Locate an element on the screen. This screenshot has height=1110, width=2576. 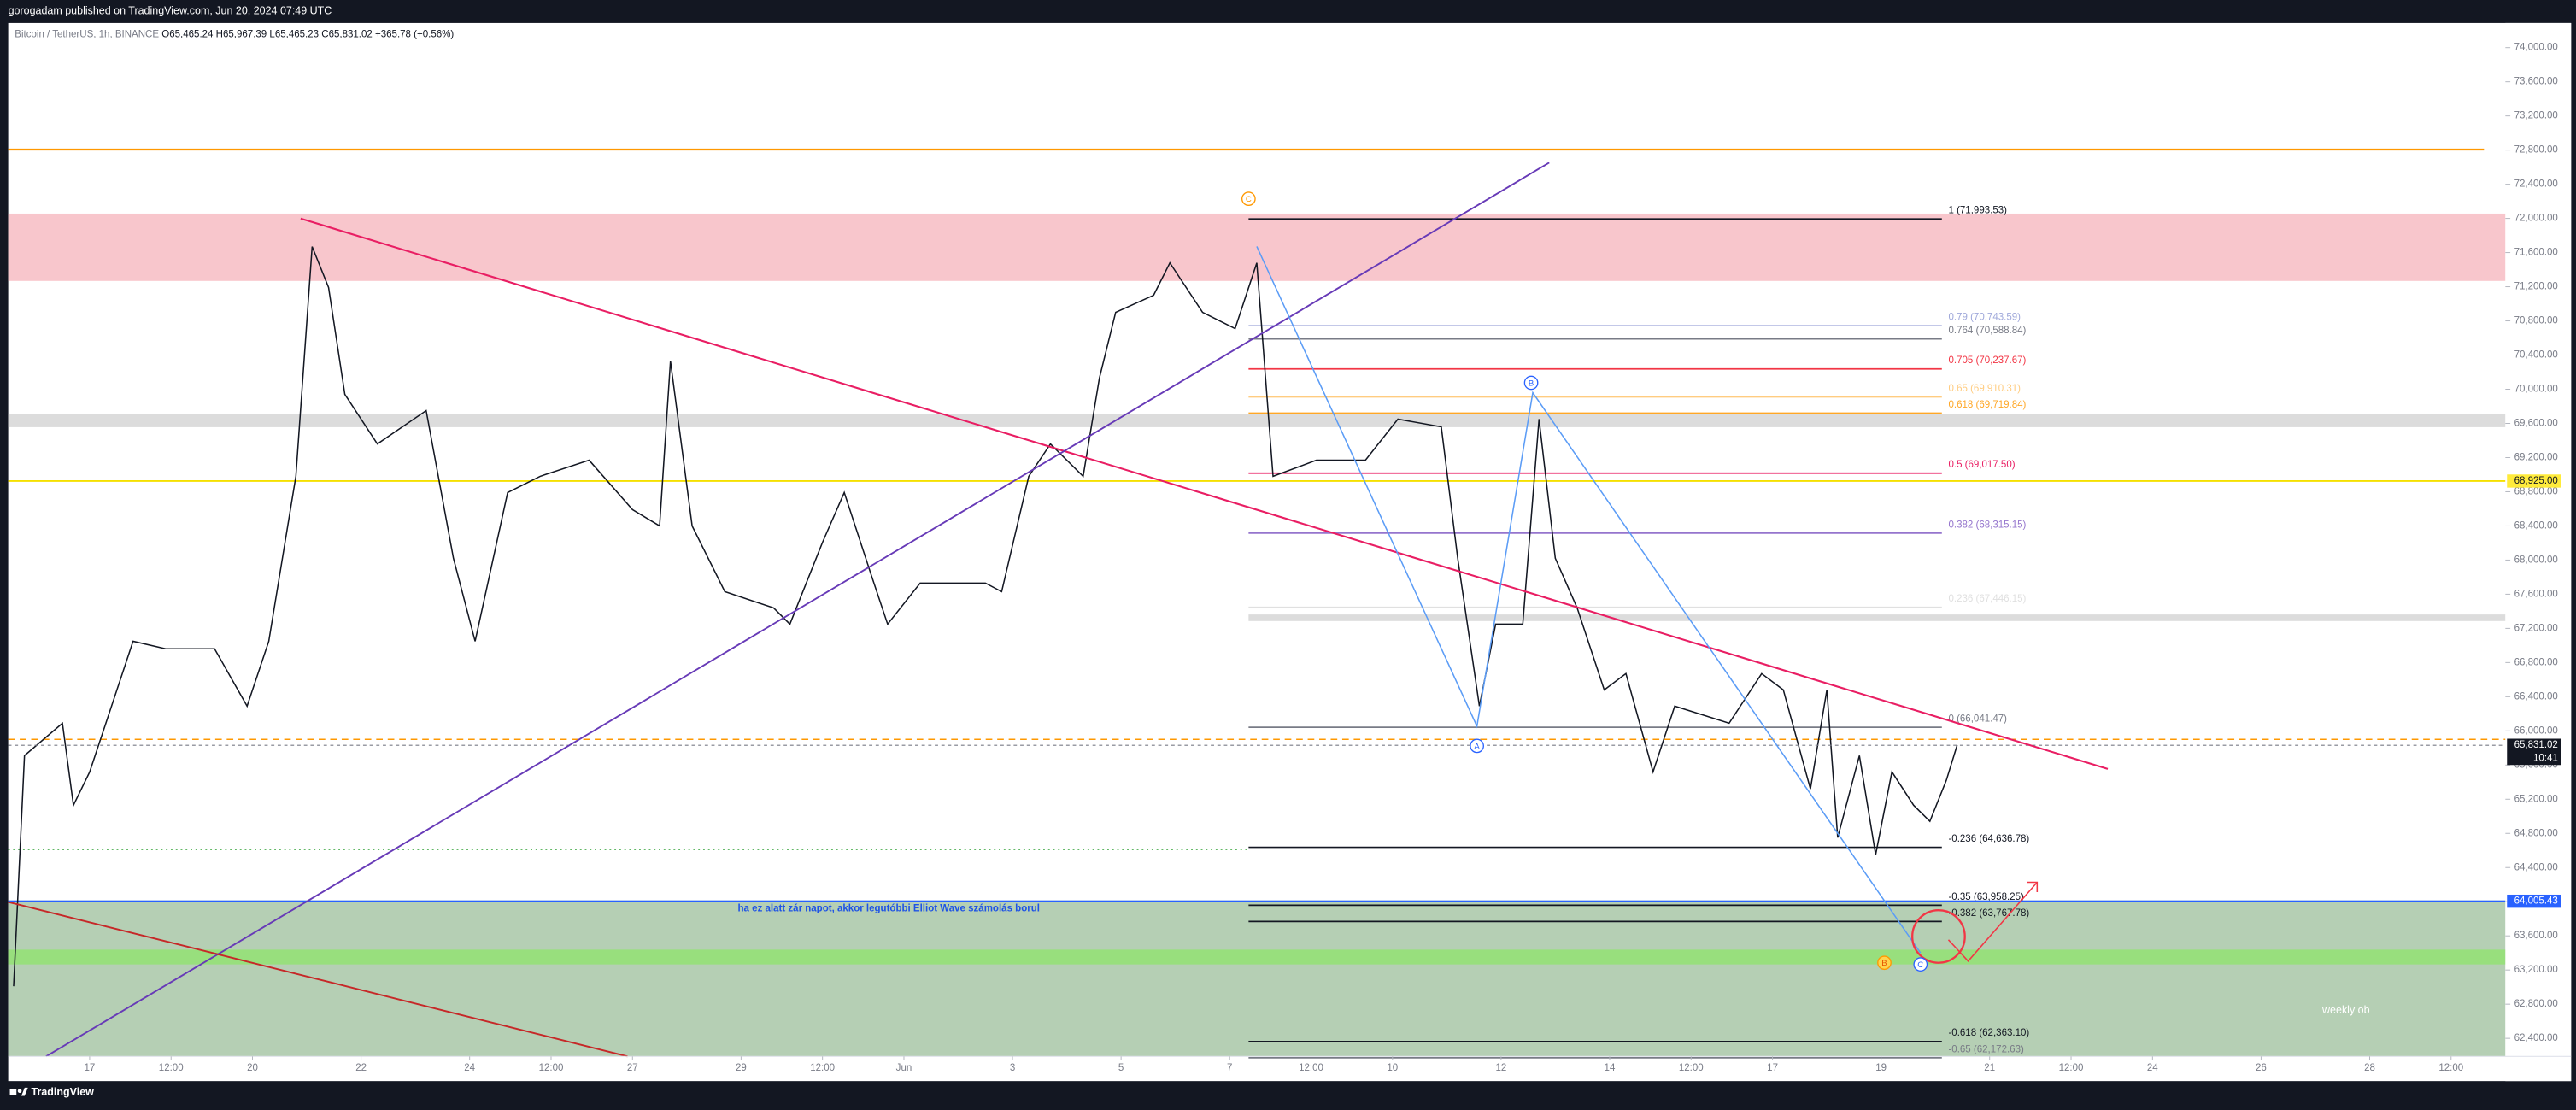
x-tick-label: 19 is located at coordinates (1881, 1068).